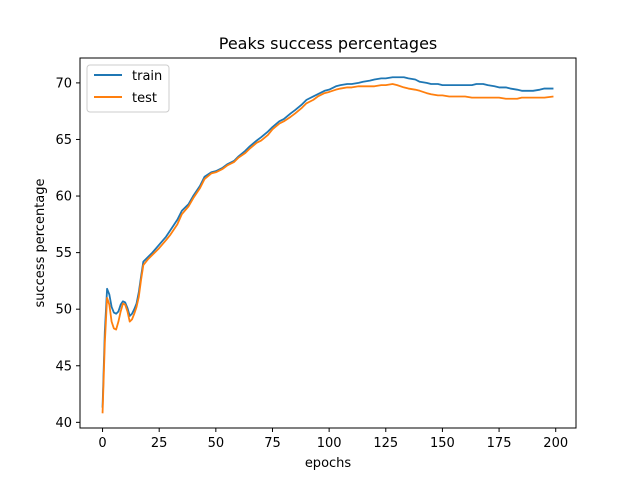 The width and height of the screenshot is (640, 480). I want to click on x-tick-label: 150, so click(442, 443).